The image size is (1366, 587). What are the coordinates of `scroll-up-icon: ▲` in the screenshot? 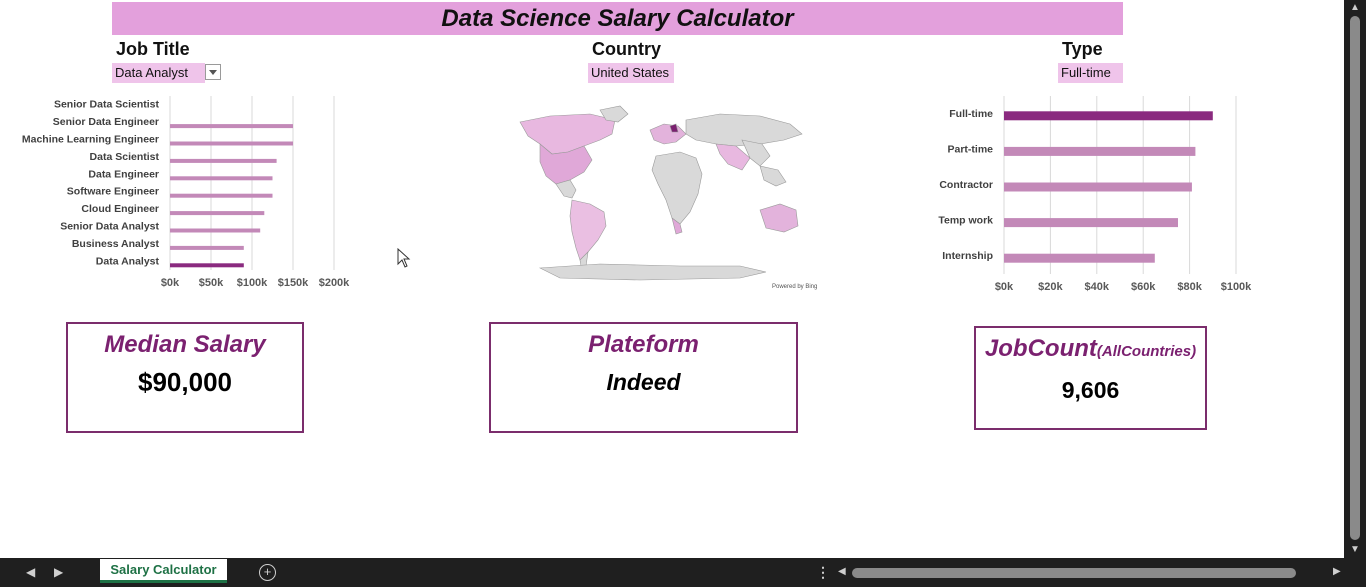 It's located at (1355, 7).